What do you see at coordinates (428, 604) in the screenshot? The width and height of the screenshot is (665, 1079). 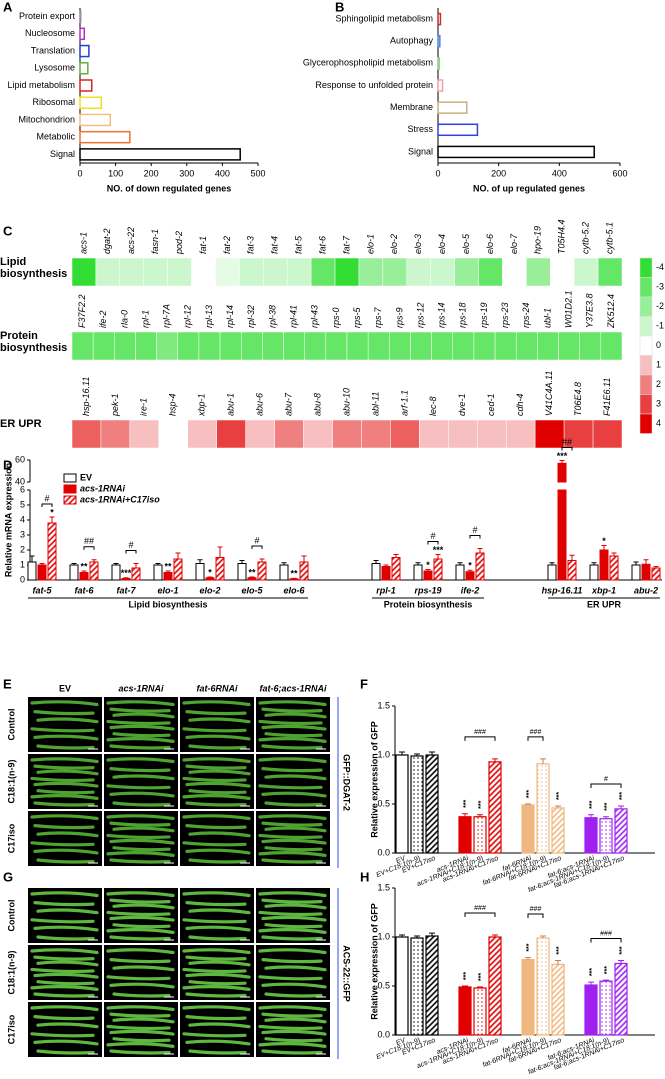 I see `group-label: Protein biosynthesis` at bounding box center [428, 604].